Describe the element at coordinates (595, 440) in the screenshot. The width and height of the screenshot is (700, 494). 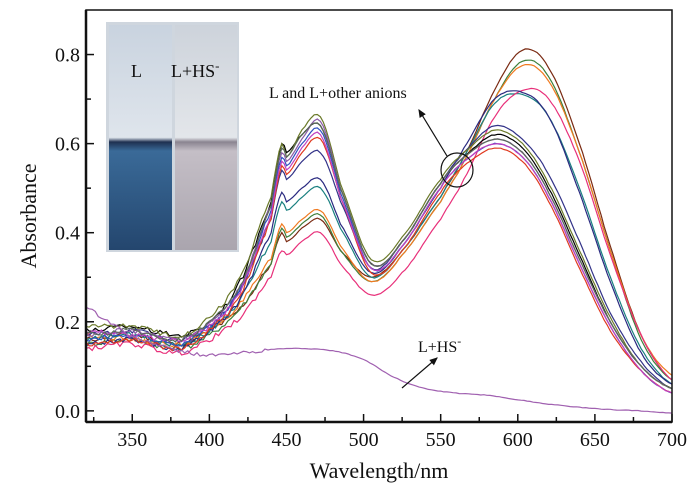
I see `x-tick-label: 650` at that location.